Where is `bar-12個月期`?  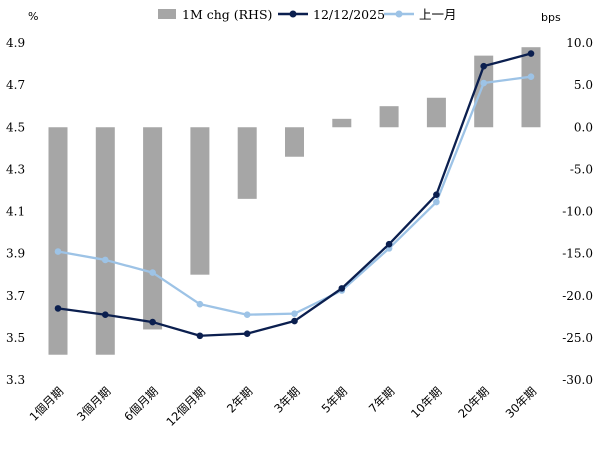
bar-12個月期 is located at coordinates (200, 201).